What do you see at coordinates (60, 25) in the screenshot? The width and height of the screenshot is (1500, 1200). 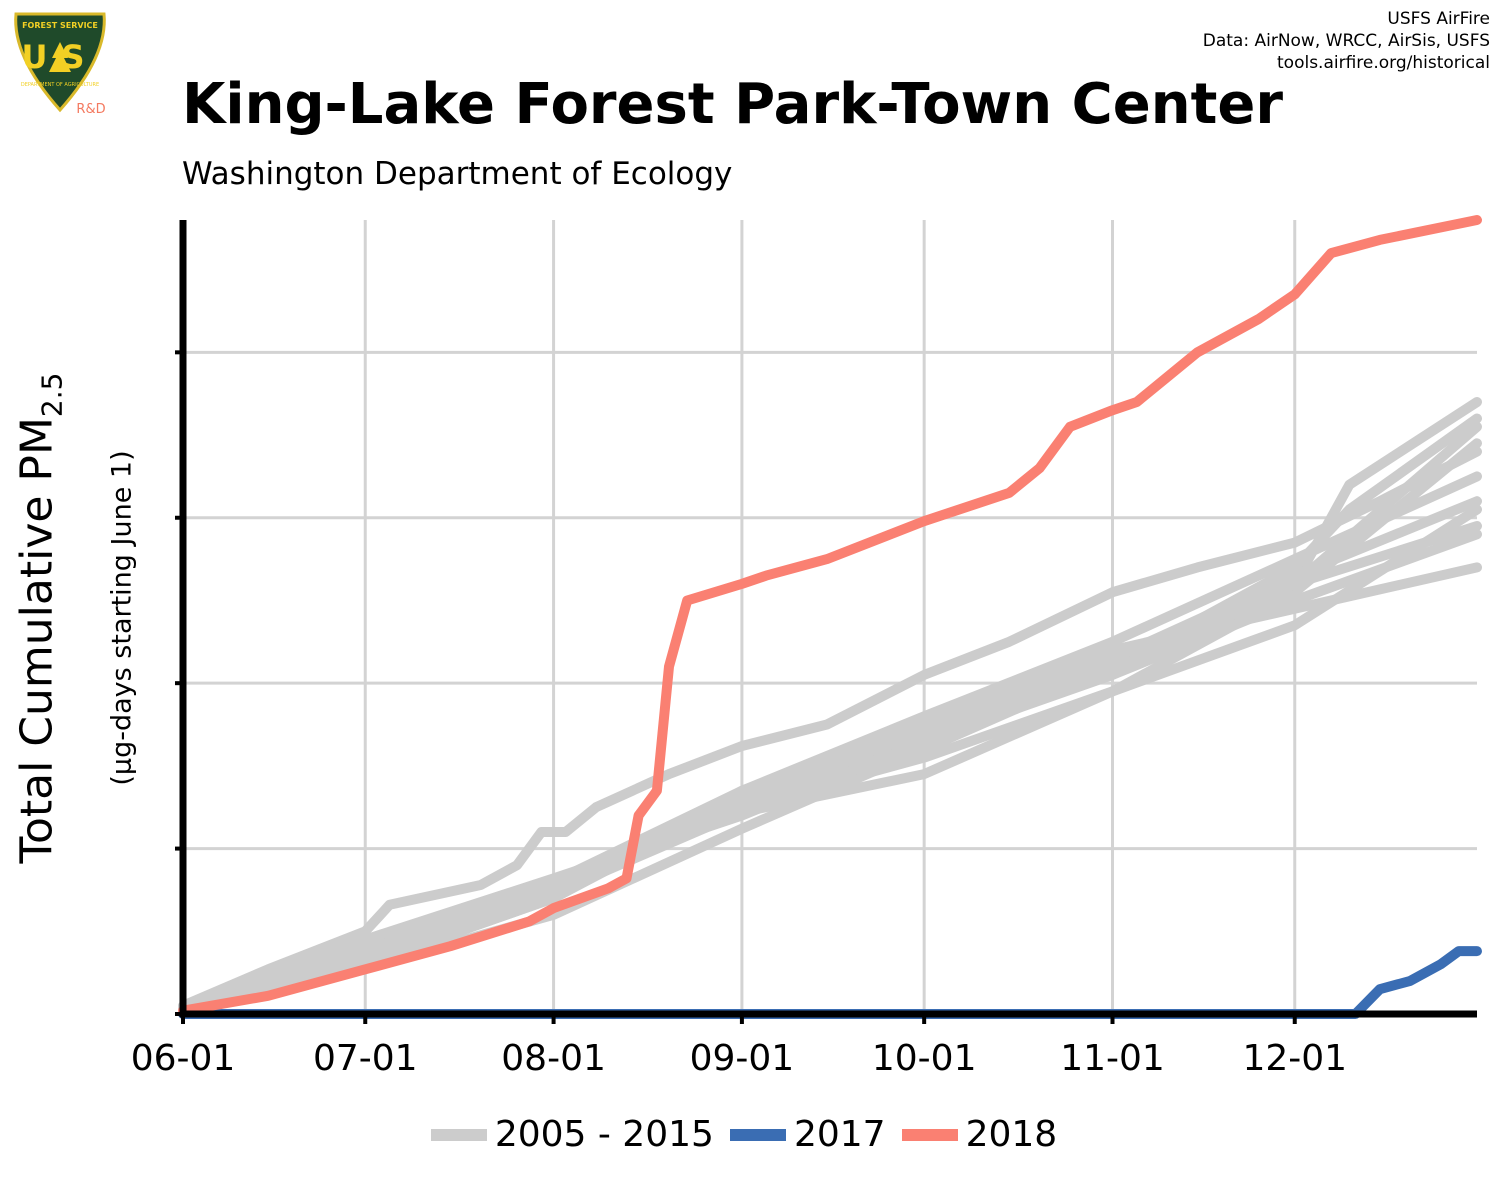 I see `logo-top-text: FOREST SERVICE` at bounding box center [60, 25].